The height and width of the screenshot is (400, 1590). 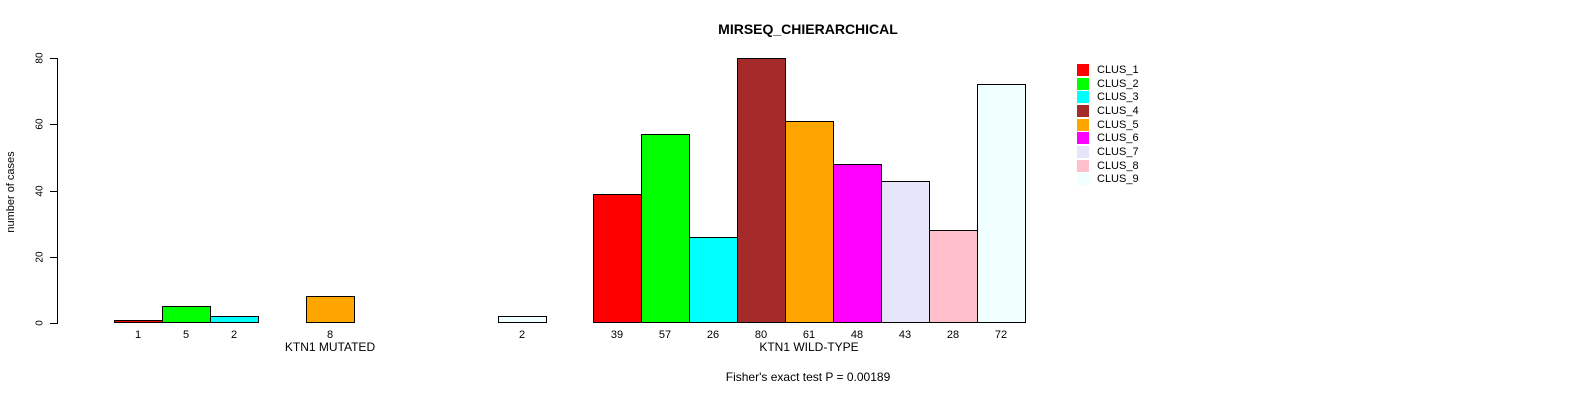 What do you see at coordinates (617, 335) in the screenshot?
I see `bar-value-label: 39` at bounding box center [617, 335].